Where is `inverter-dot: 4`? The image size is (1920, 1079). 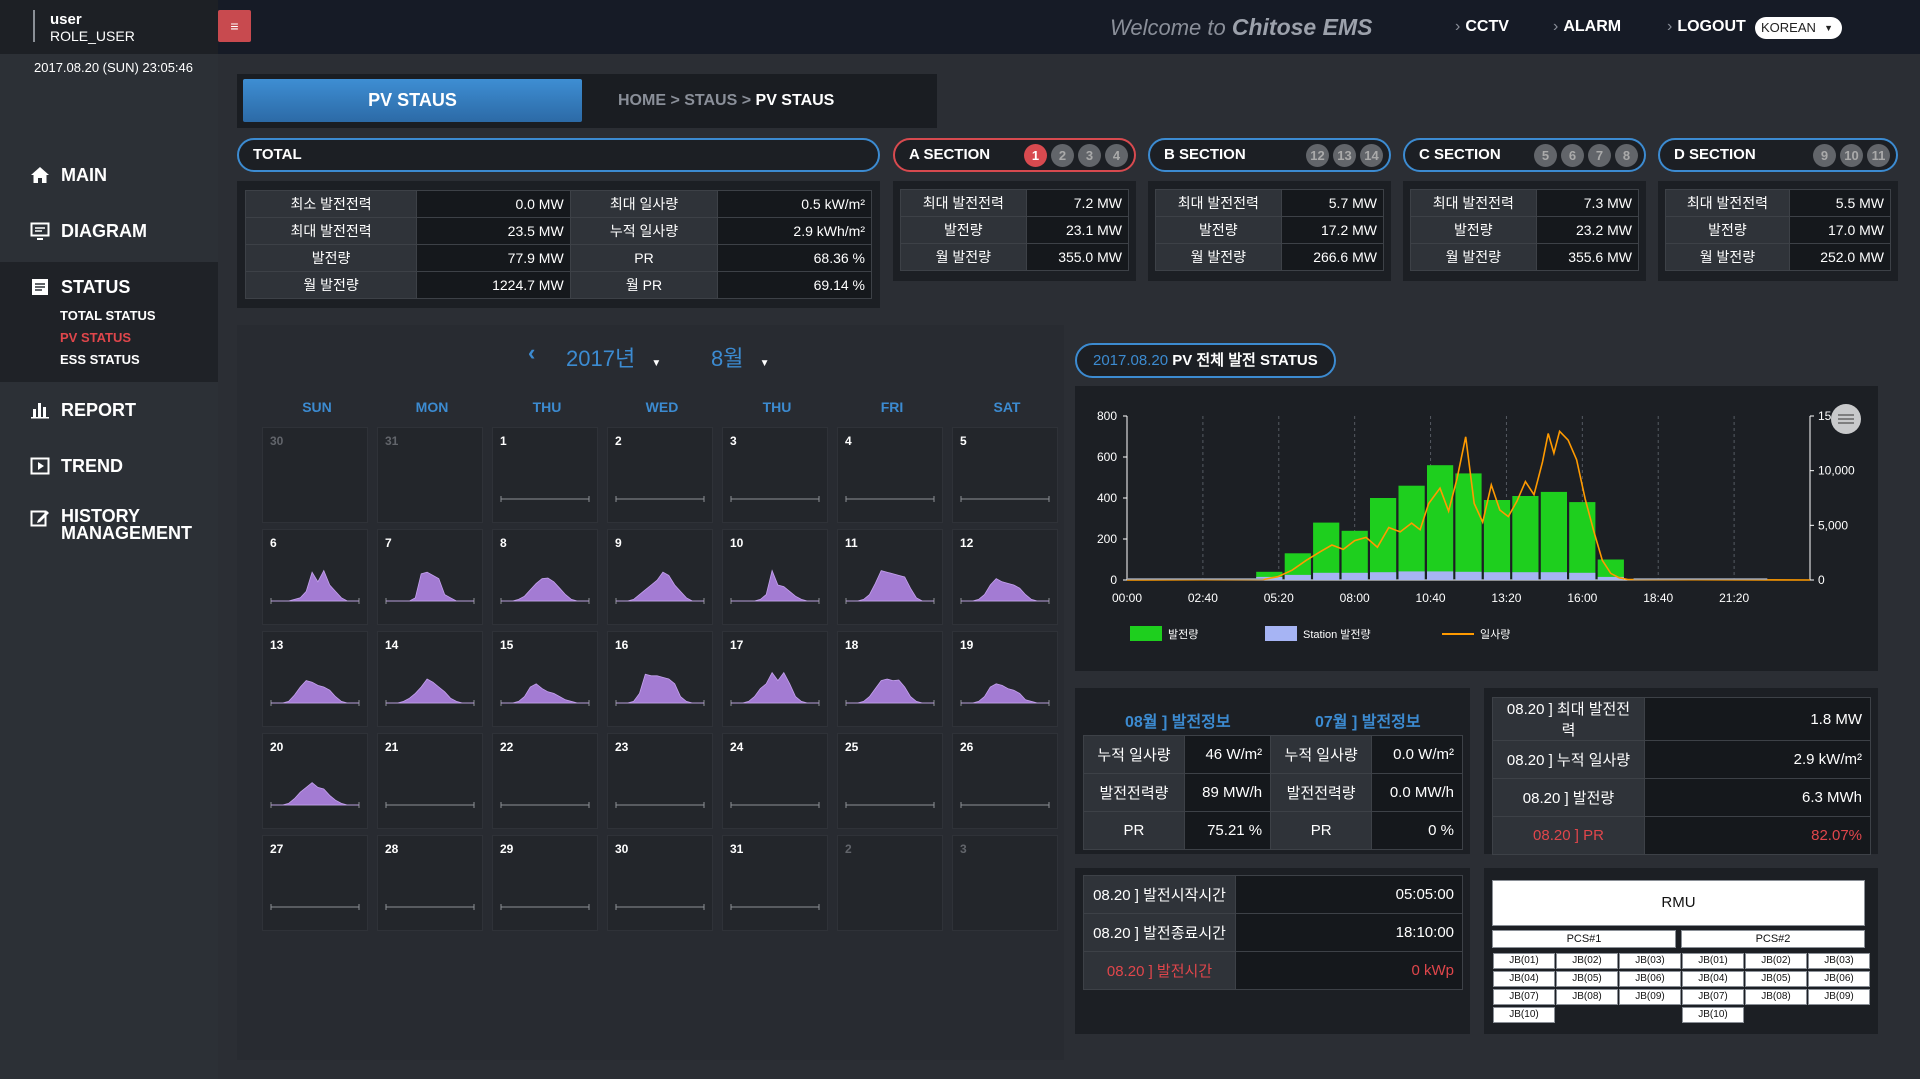 inverter-dot: 4 is located at coordinates (1116, 155).